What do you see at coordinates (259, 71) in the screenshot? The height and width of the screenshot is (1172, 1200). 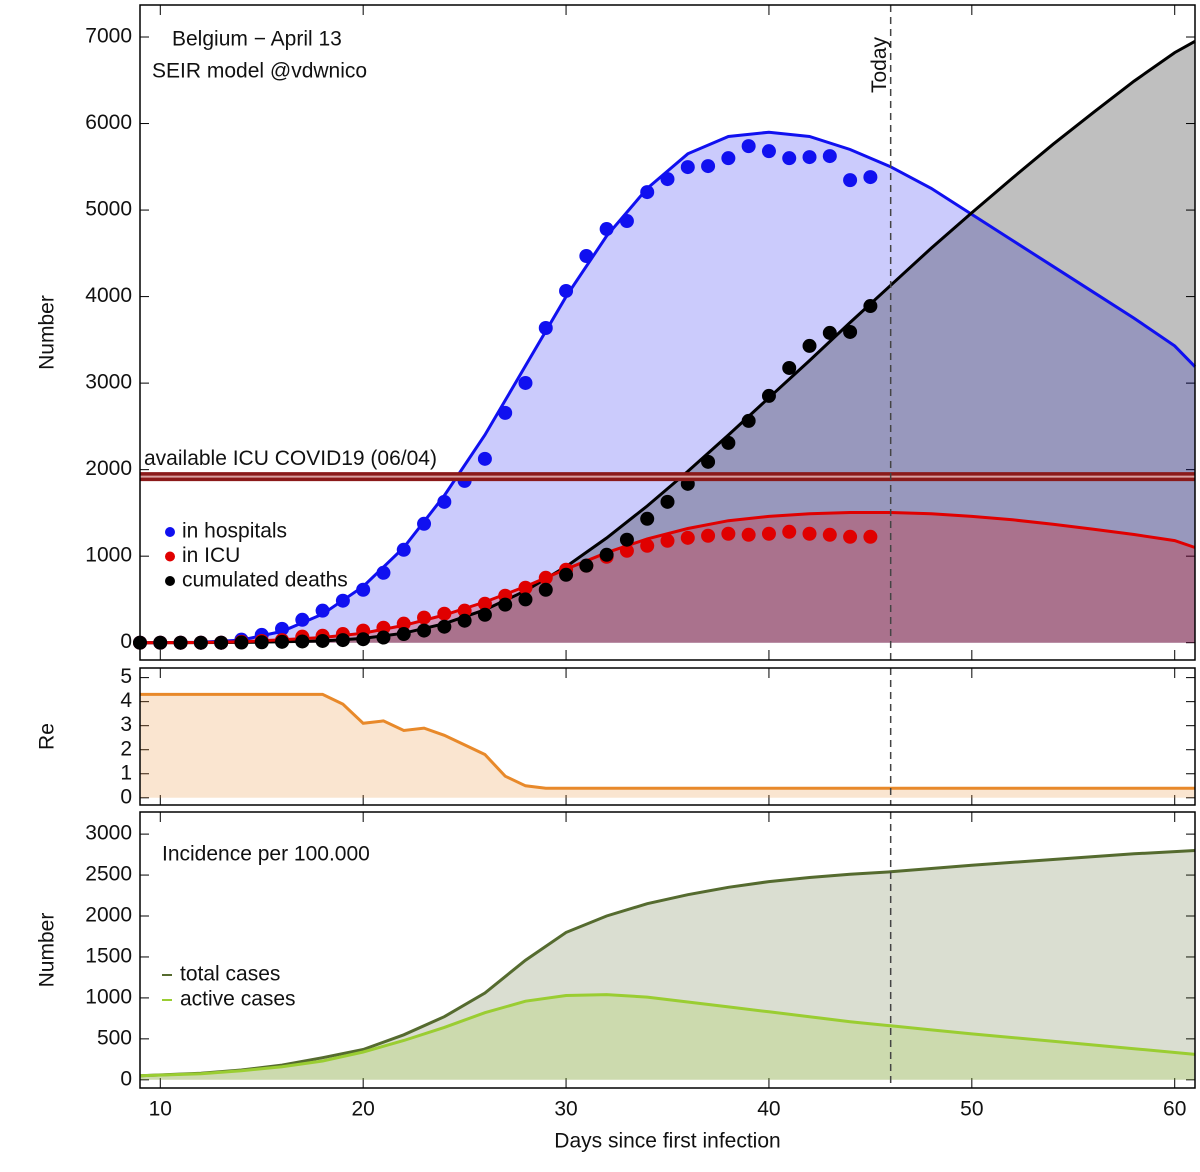 I see `annotation: SEIR model @vdwnico` at bounding box center [259, 71].